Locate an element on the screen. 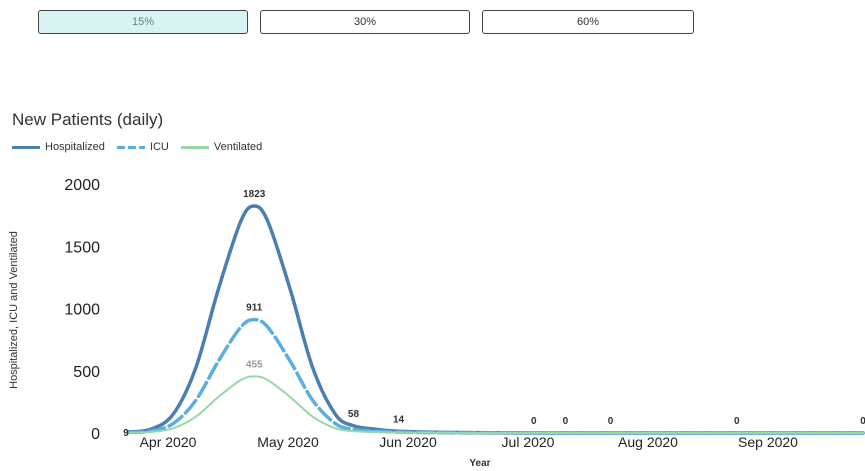 The image size is (865, 471). legend-label-icu: ICU is located at coordinates (159, 147).